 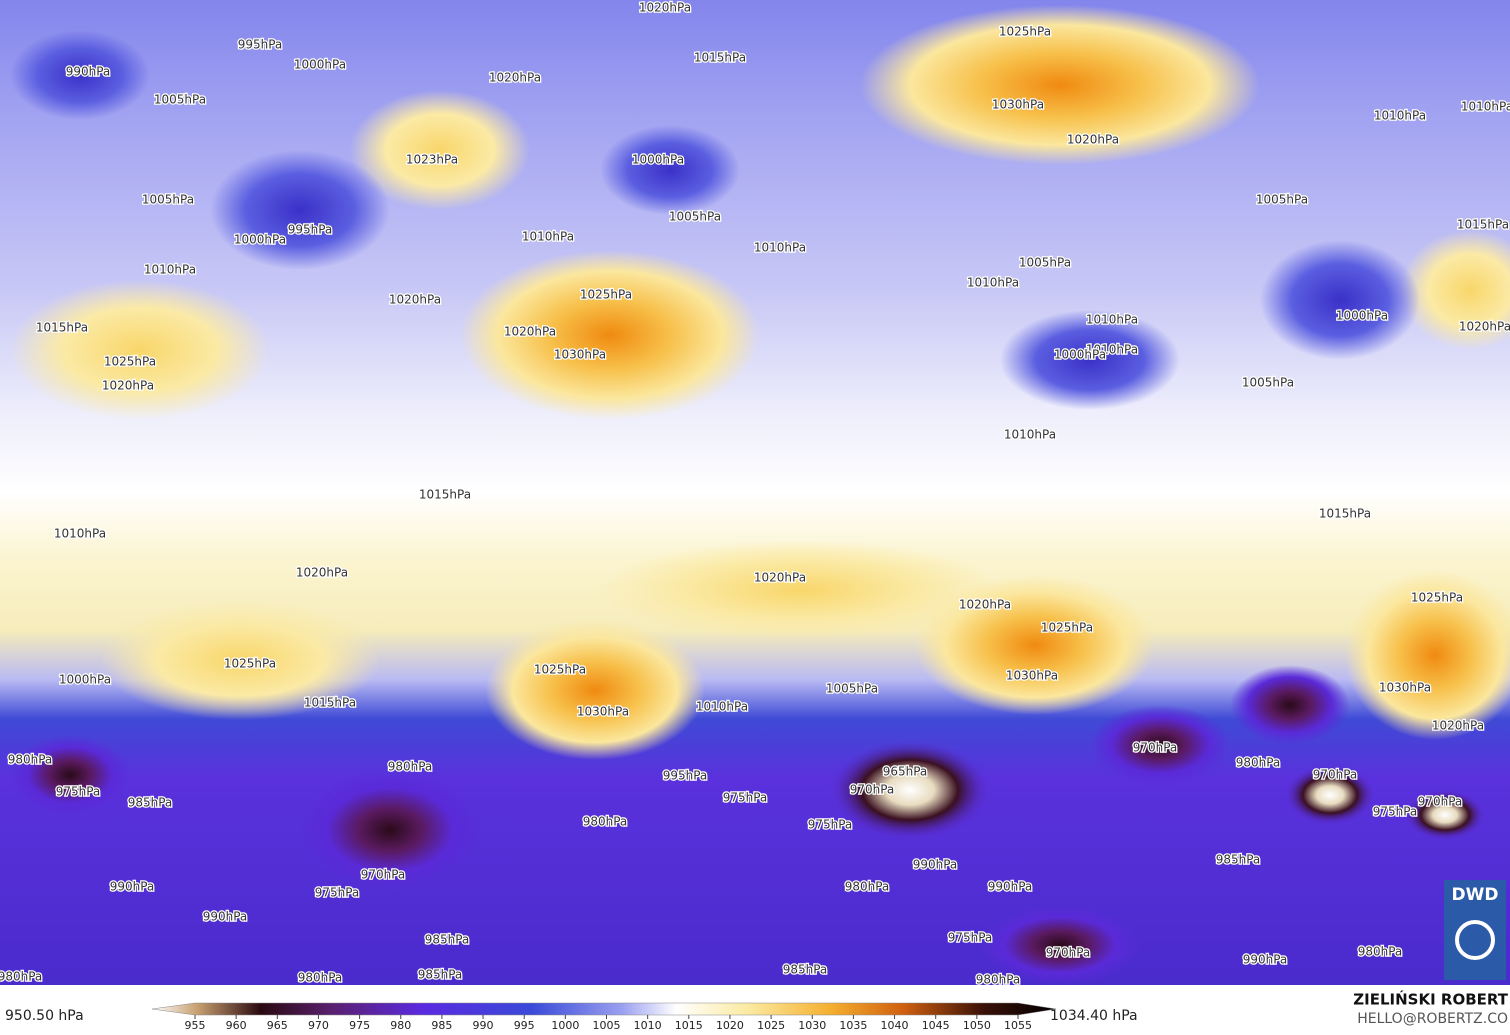 What do you see at coordinates (936, 1025) in the screenshot?
I see `colorbar-tick-label: 1045` at bounding box center [936, 1025].